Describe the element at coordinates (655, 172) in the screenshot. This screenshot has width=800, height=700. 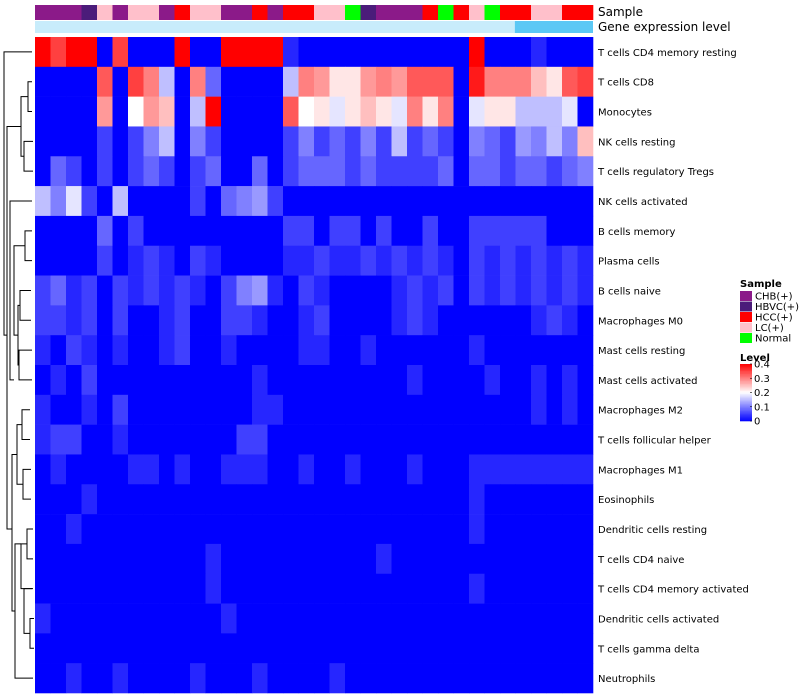
I see `row-label: T cells regulatory Tregs` at that location.